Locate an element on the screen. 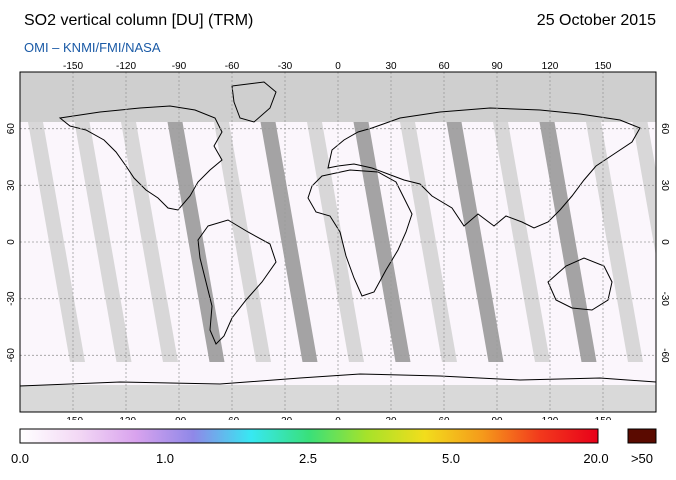  lon-tick-label-top: 120 is located at coordinates (550, 66).